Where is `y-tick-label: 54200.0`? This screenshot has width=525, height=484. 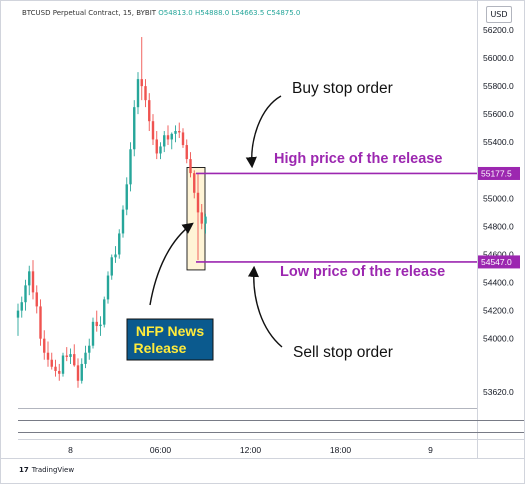
y-tick-label: 54200.0 is located at coordinates (498, 311).